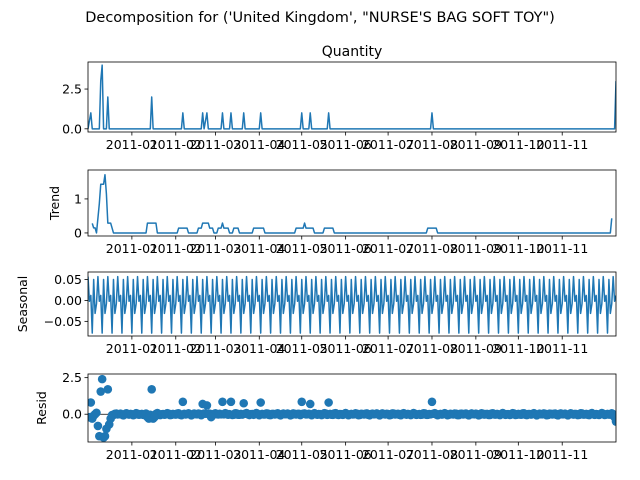 Image resolution: width=640 pixels, height=480 pixels. I want to click on panel-data-seasonal, so click(352, 304).